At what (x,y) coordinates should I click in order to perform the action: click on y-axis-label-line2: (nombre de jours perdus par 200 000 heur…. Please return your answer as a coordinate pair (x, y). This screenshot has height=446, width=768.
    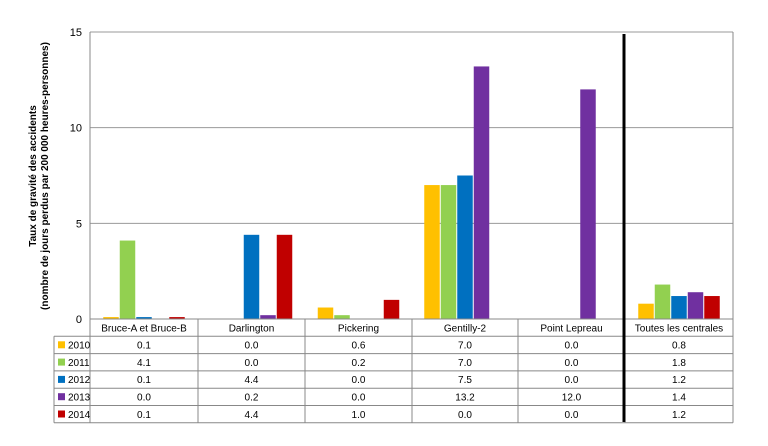
    Looking at the image, I should click on (45, 176).